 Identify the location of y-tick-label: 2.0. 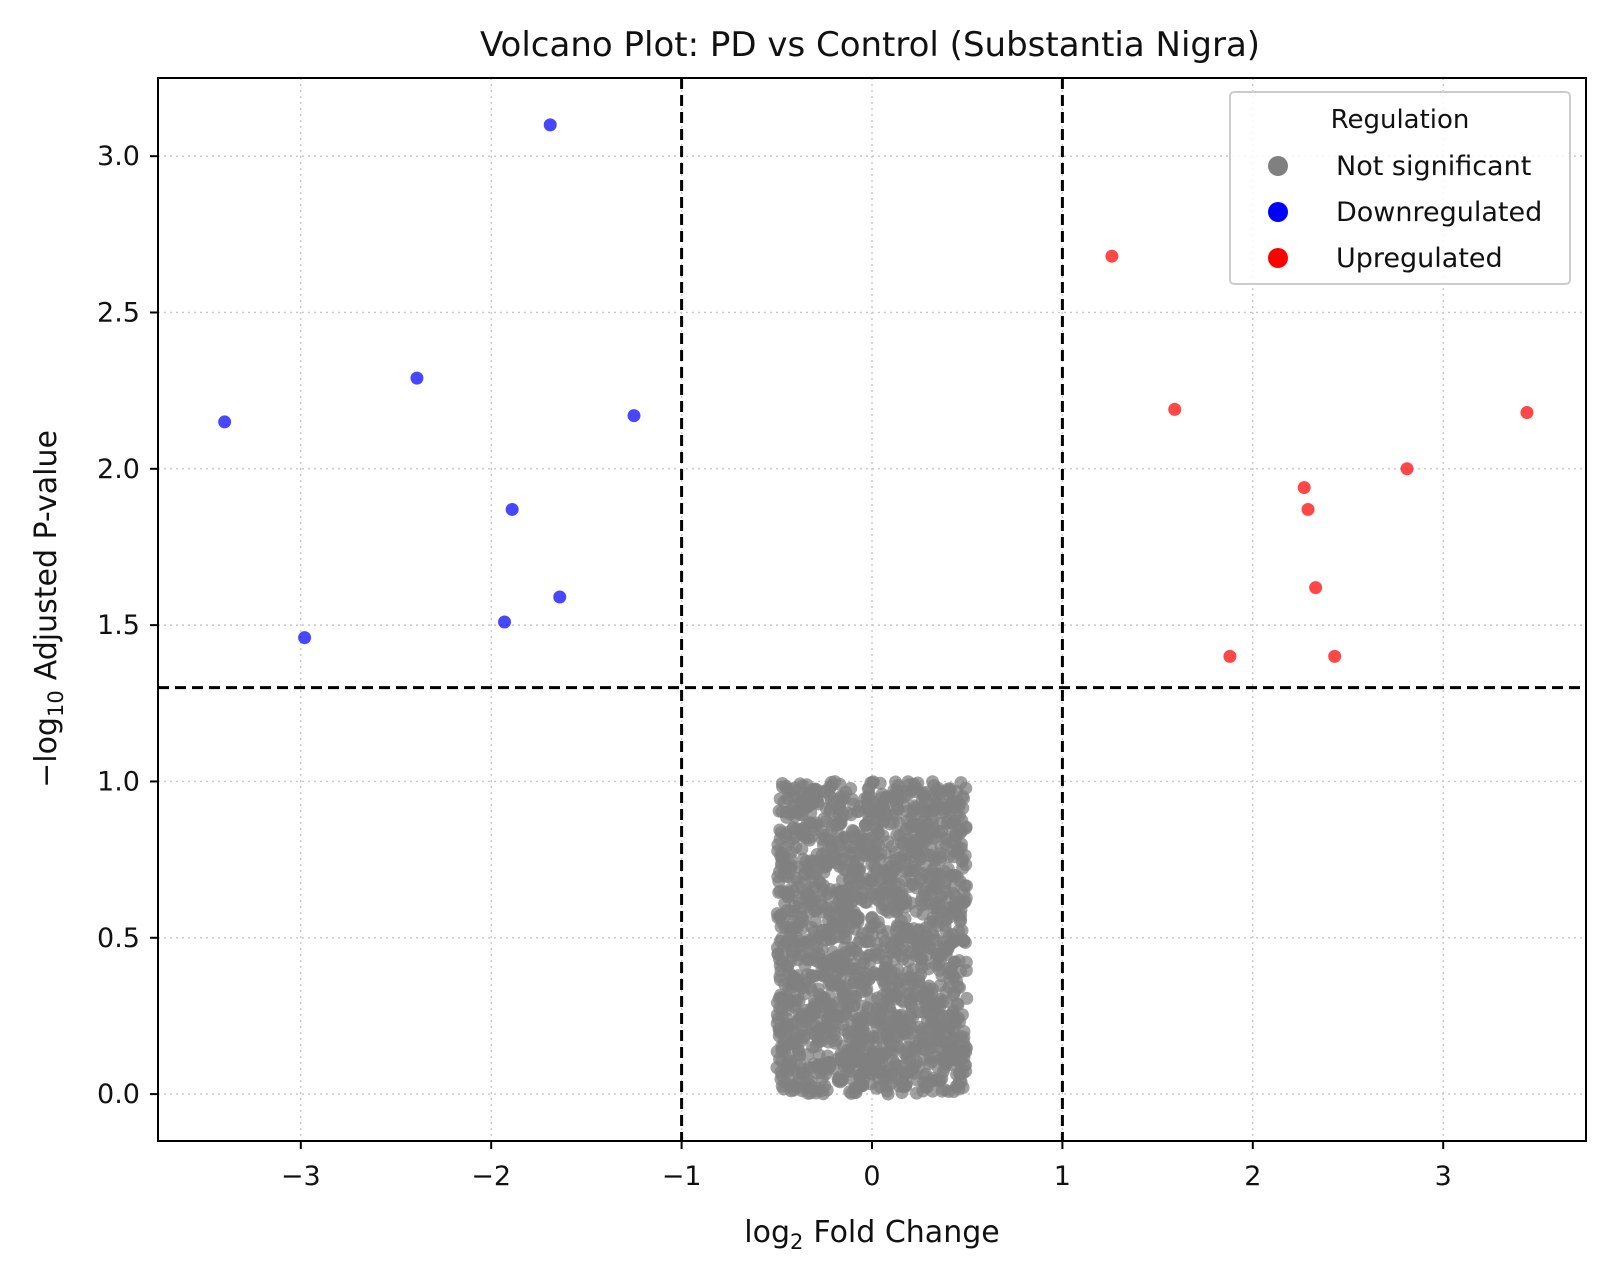
(118, 469).